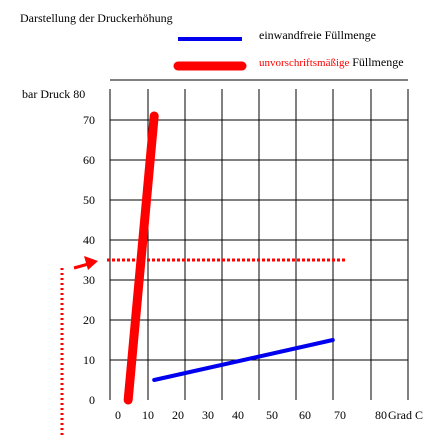 Image resolution: width=442 pixels, height=448 pixels. What do you see at coordinates (305, 415) in the screenshot?
I see `x-tick-label: 60` at bounding box center [305, 415].